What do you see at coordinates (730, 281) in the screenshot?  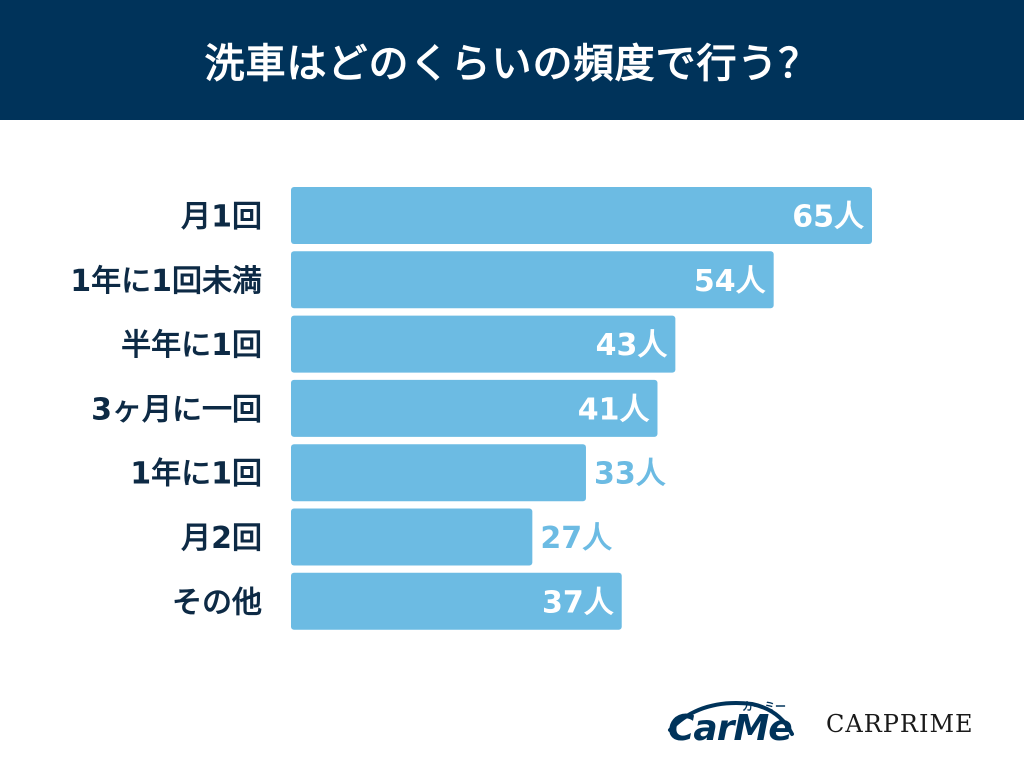 I see `value-label-1: 54人` at bounding box center [730, 281].